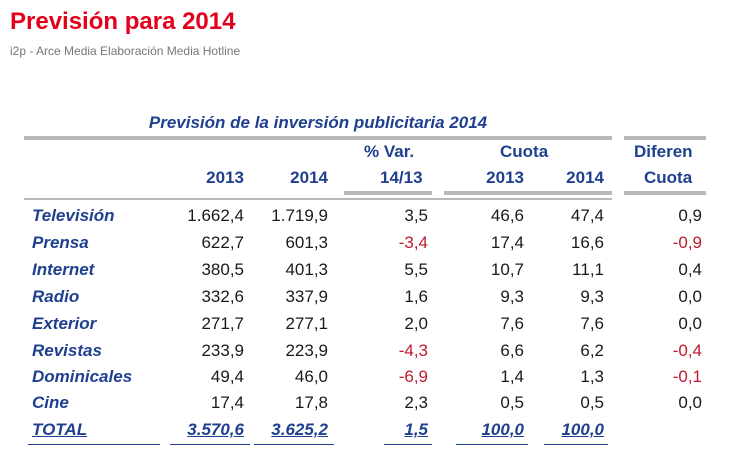 The height and width of the screenshot is (469, 738). What do you see at coordinates (306, 350) in the screenshot?
I see `row-value-2014: 223,9` at bounding box center [306, 350].